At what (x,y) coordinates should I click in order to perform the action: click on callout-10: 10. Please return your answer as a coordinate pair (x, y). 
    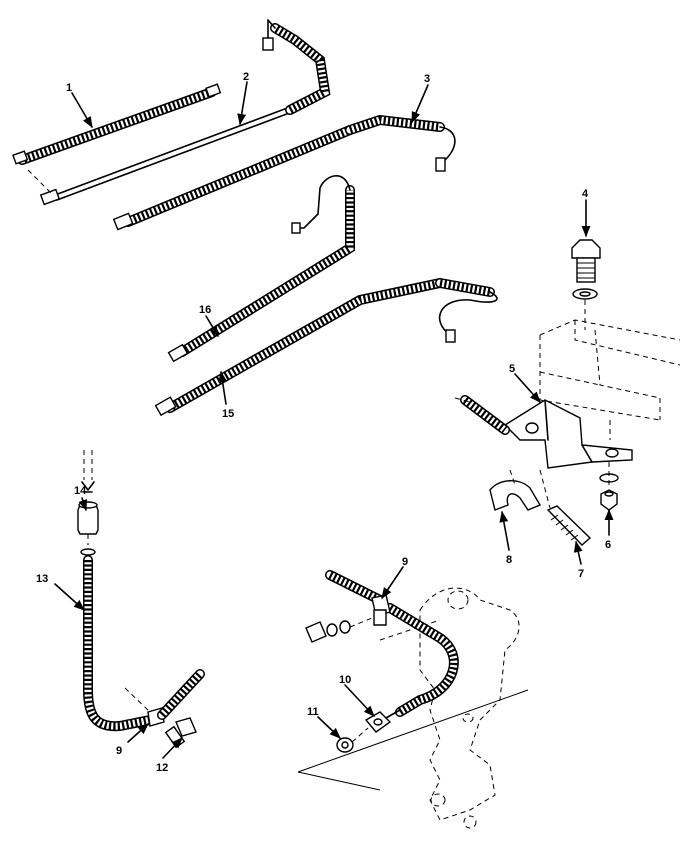
    Looking at the image, I should click on (345, 680).